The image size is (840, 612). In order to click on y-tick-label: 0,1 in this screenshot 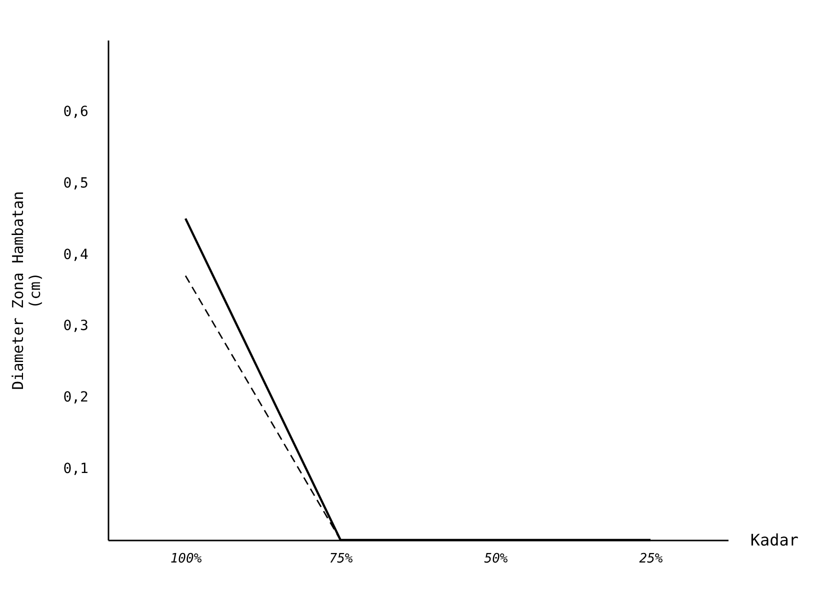, I will do `click(75, 469)`.